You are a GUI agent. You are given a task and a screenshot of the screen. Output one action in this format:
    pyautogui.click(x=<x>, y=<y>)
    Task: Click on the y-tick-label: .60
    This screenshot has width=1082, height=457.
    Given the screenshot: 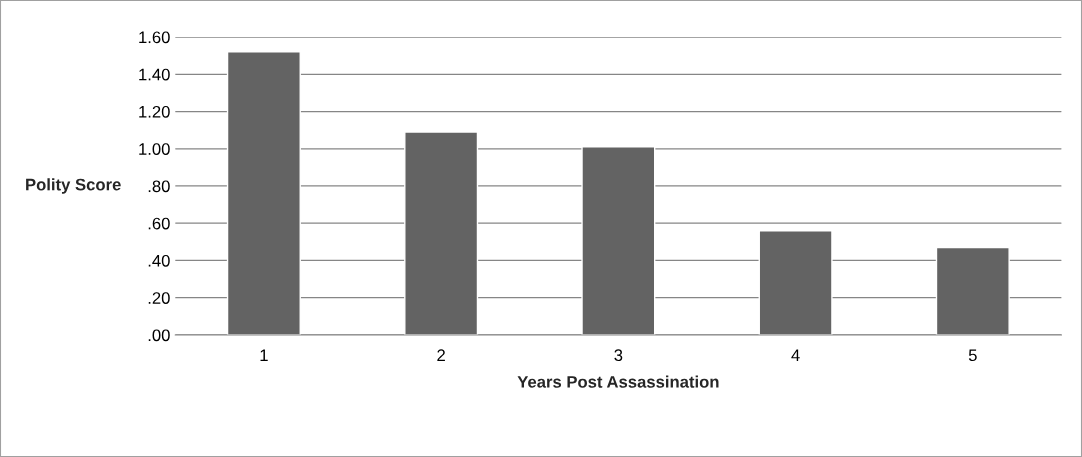 What is the action you would take?
    pyautogui.click(x=159, y=223)
    